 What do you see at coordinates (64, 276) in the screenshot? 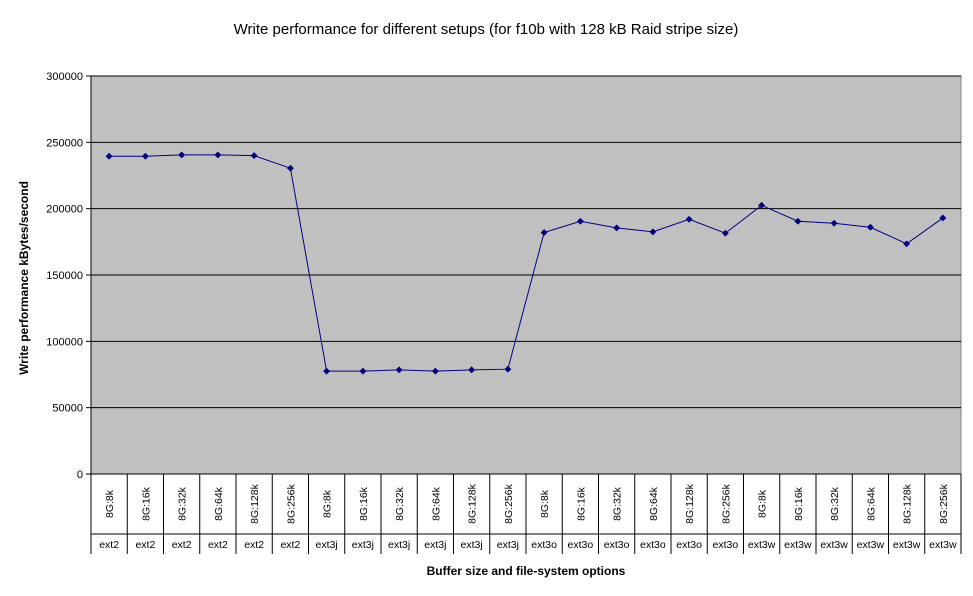
I see `y-tick-label: 150000` at bounding box center [64, 276].